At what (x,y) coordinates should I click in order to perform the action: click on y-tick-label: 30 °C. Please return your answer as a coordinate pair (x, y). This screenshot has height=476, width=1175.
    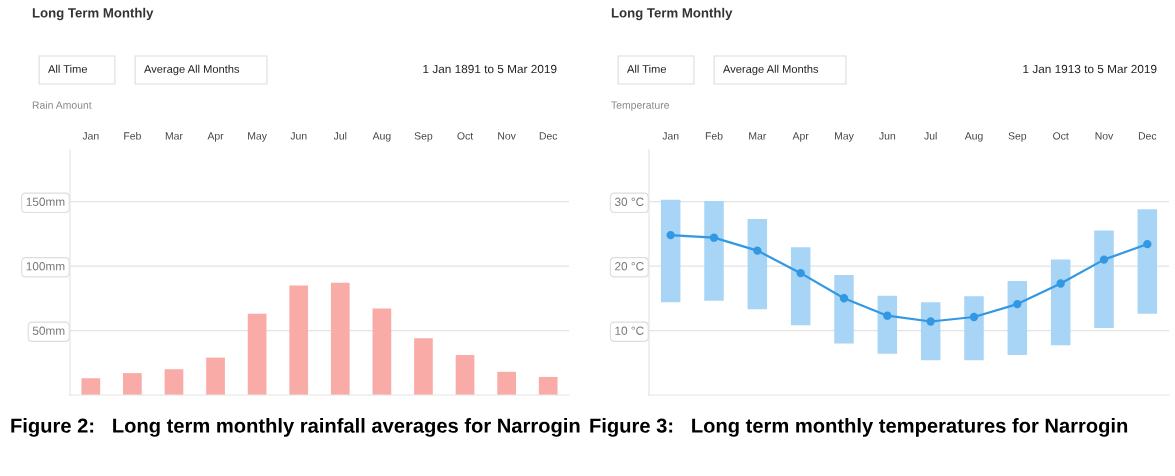
    Looking at the image, I should click on (629, 201).